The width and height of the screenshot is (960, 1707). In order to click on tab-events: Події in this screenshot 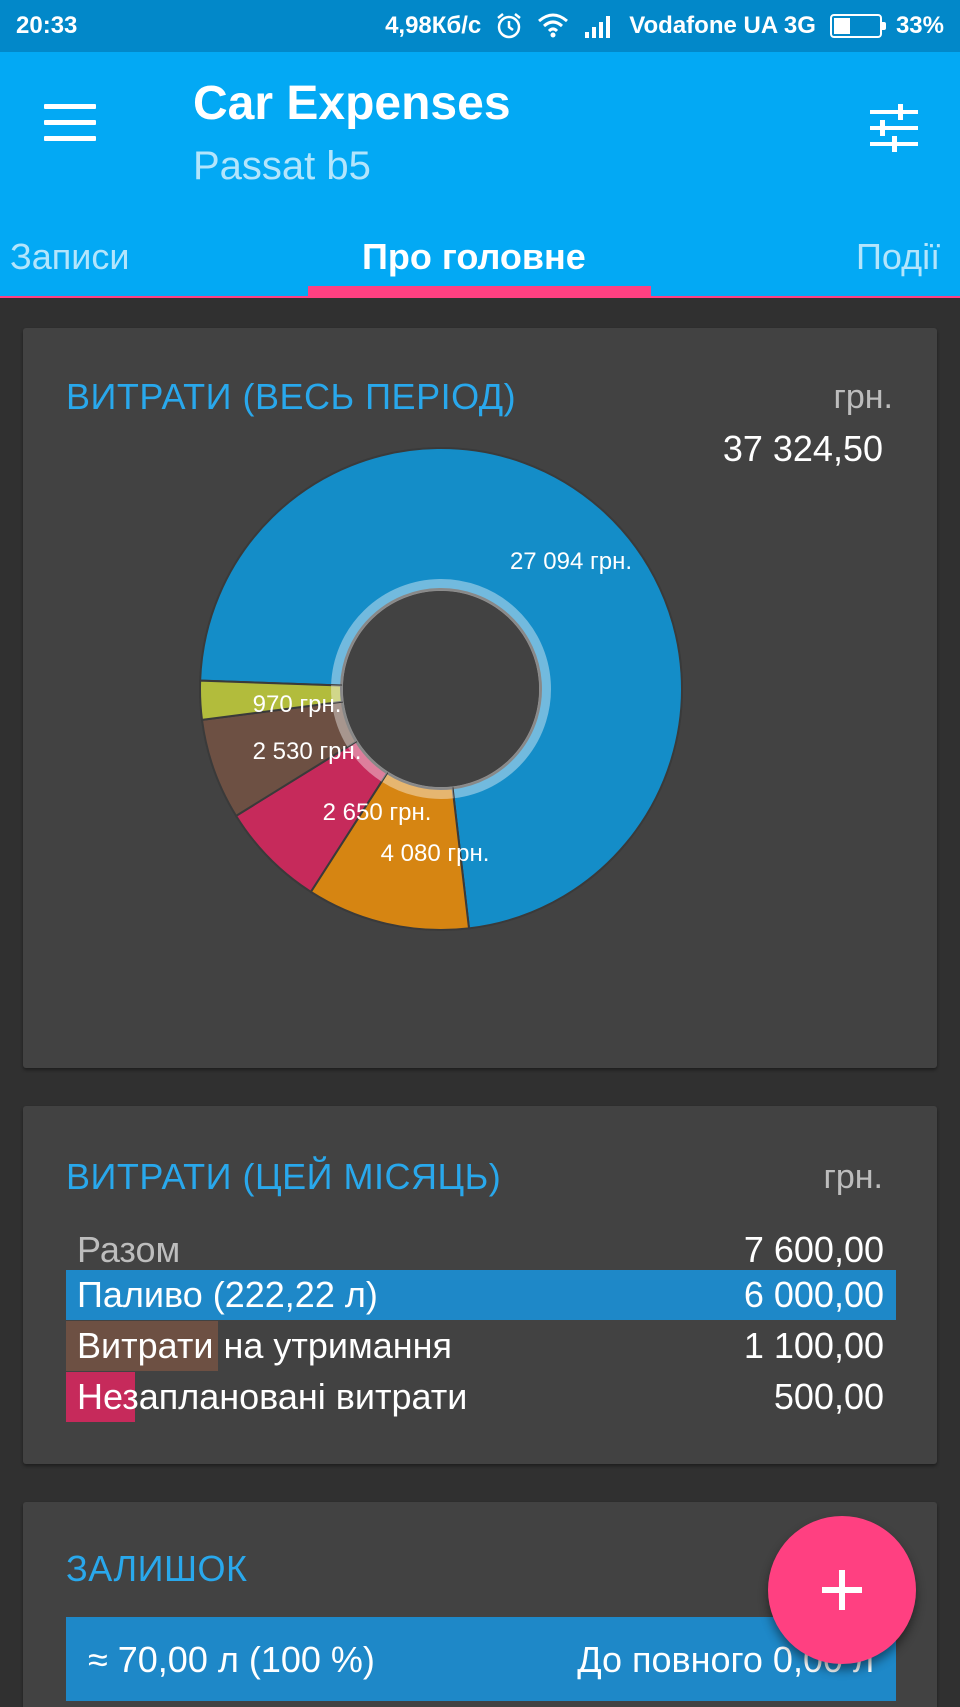, I will do `click(898, 256)`.